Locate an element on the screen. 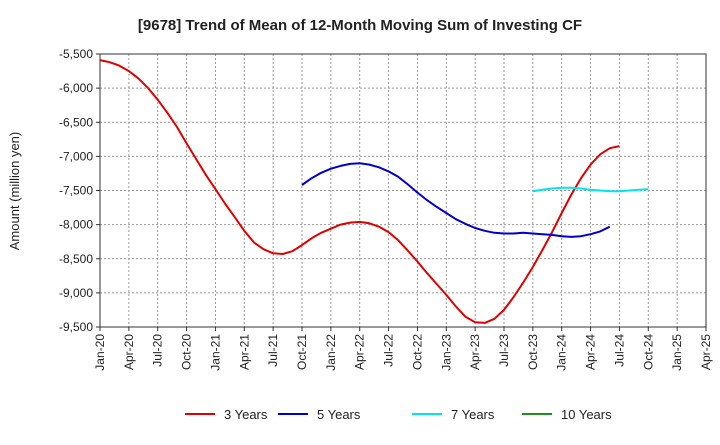  legend: 3 Years 5 Years 7 Years 10 Years is located at coordinates (398, 414).